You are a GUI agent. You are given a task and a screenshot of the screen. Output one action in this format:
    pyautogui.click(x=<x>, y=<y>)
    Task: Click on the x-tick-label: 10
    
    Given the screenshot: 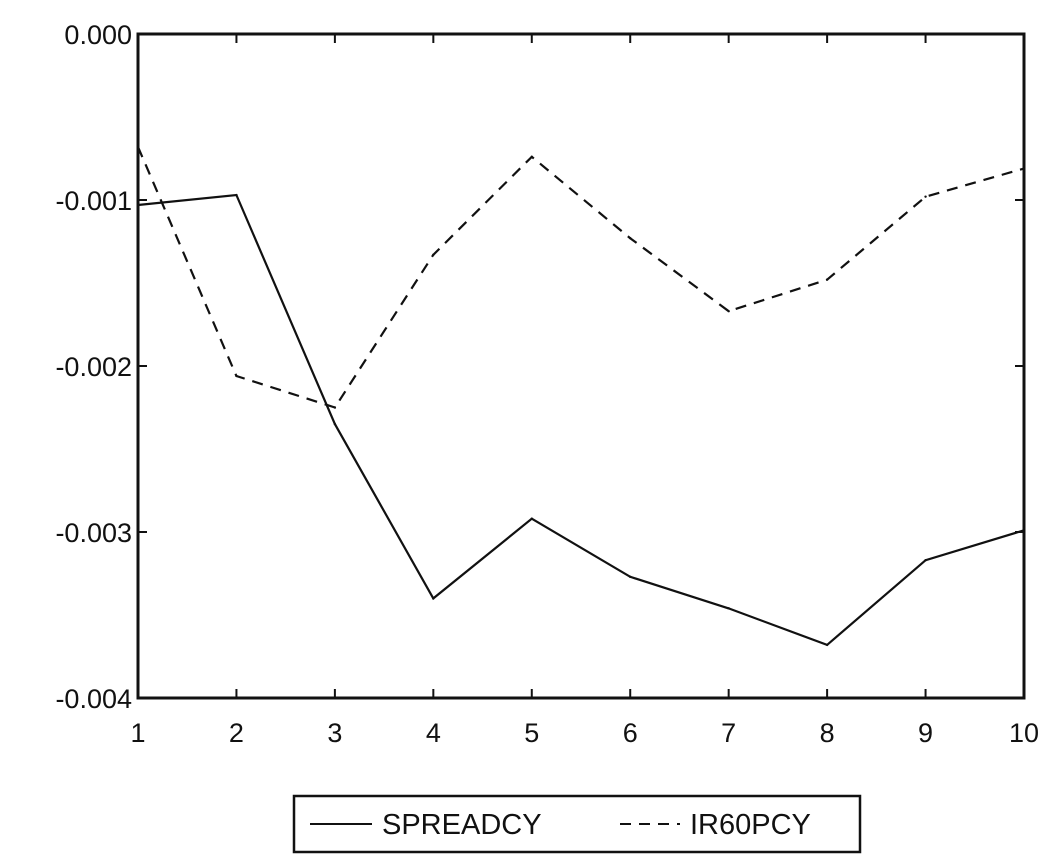 What is the action you would take?
    pyautogui.click(x=1024, y=733)
    